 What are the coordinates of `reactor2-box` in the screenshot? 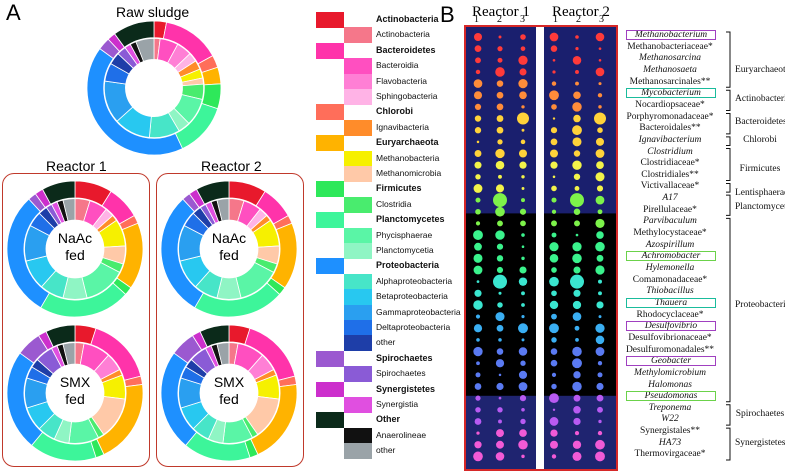 It's located at (230, 320).